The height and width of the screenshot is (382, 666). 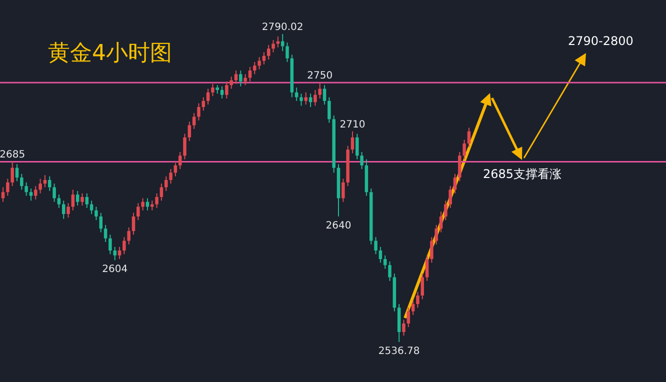 I want to click on annotation: 2640, so click(x=339, y=226).